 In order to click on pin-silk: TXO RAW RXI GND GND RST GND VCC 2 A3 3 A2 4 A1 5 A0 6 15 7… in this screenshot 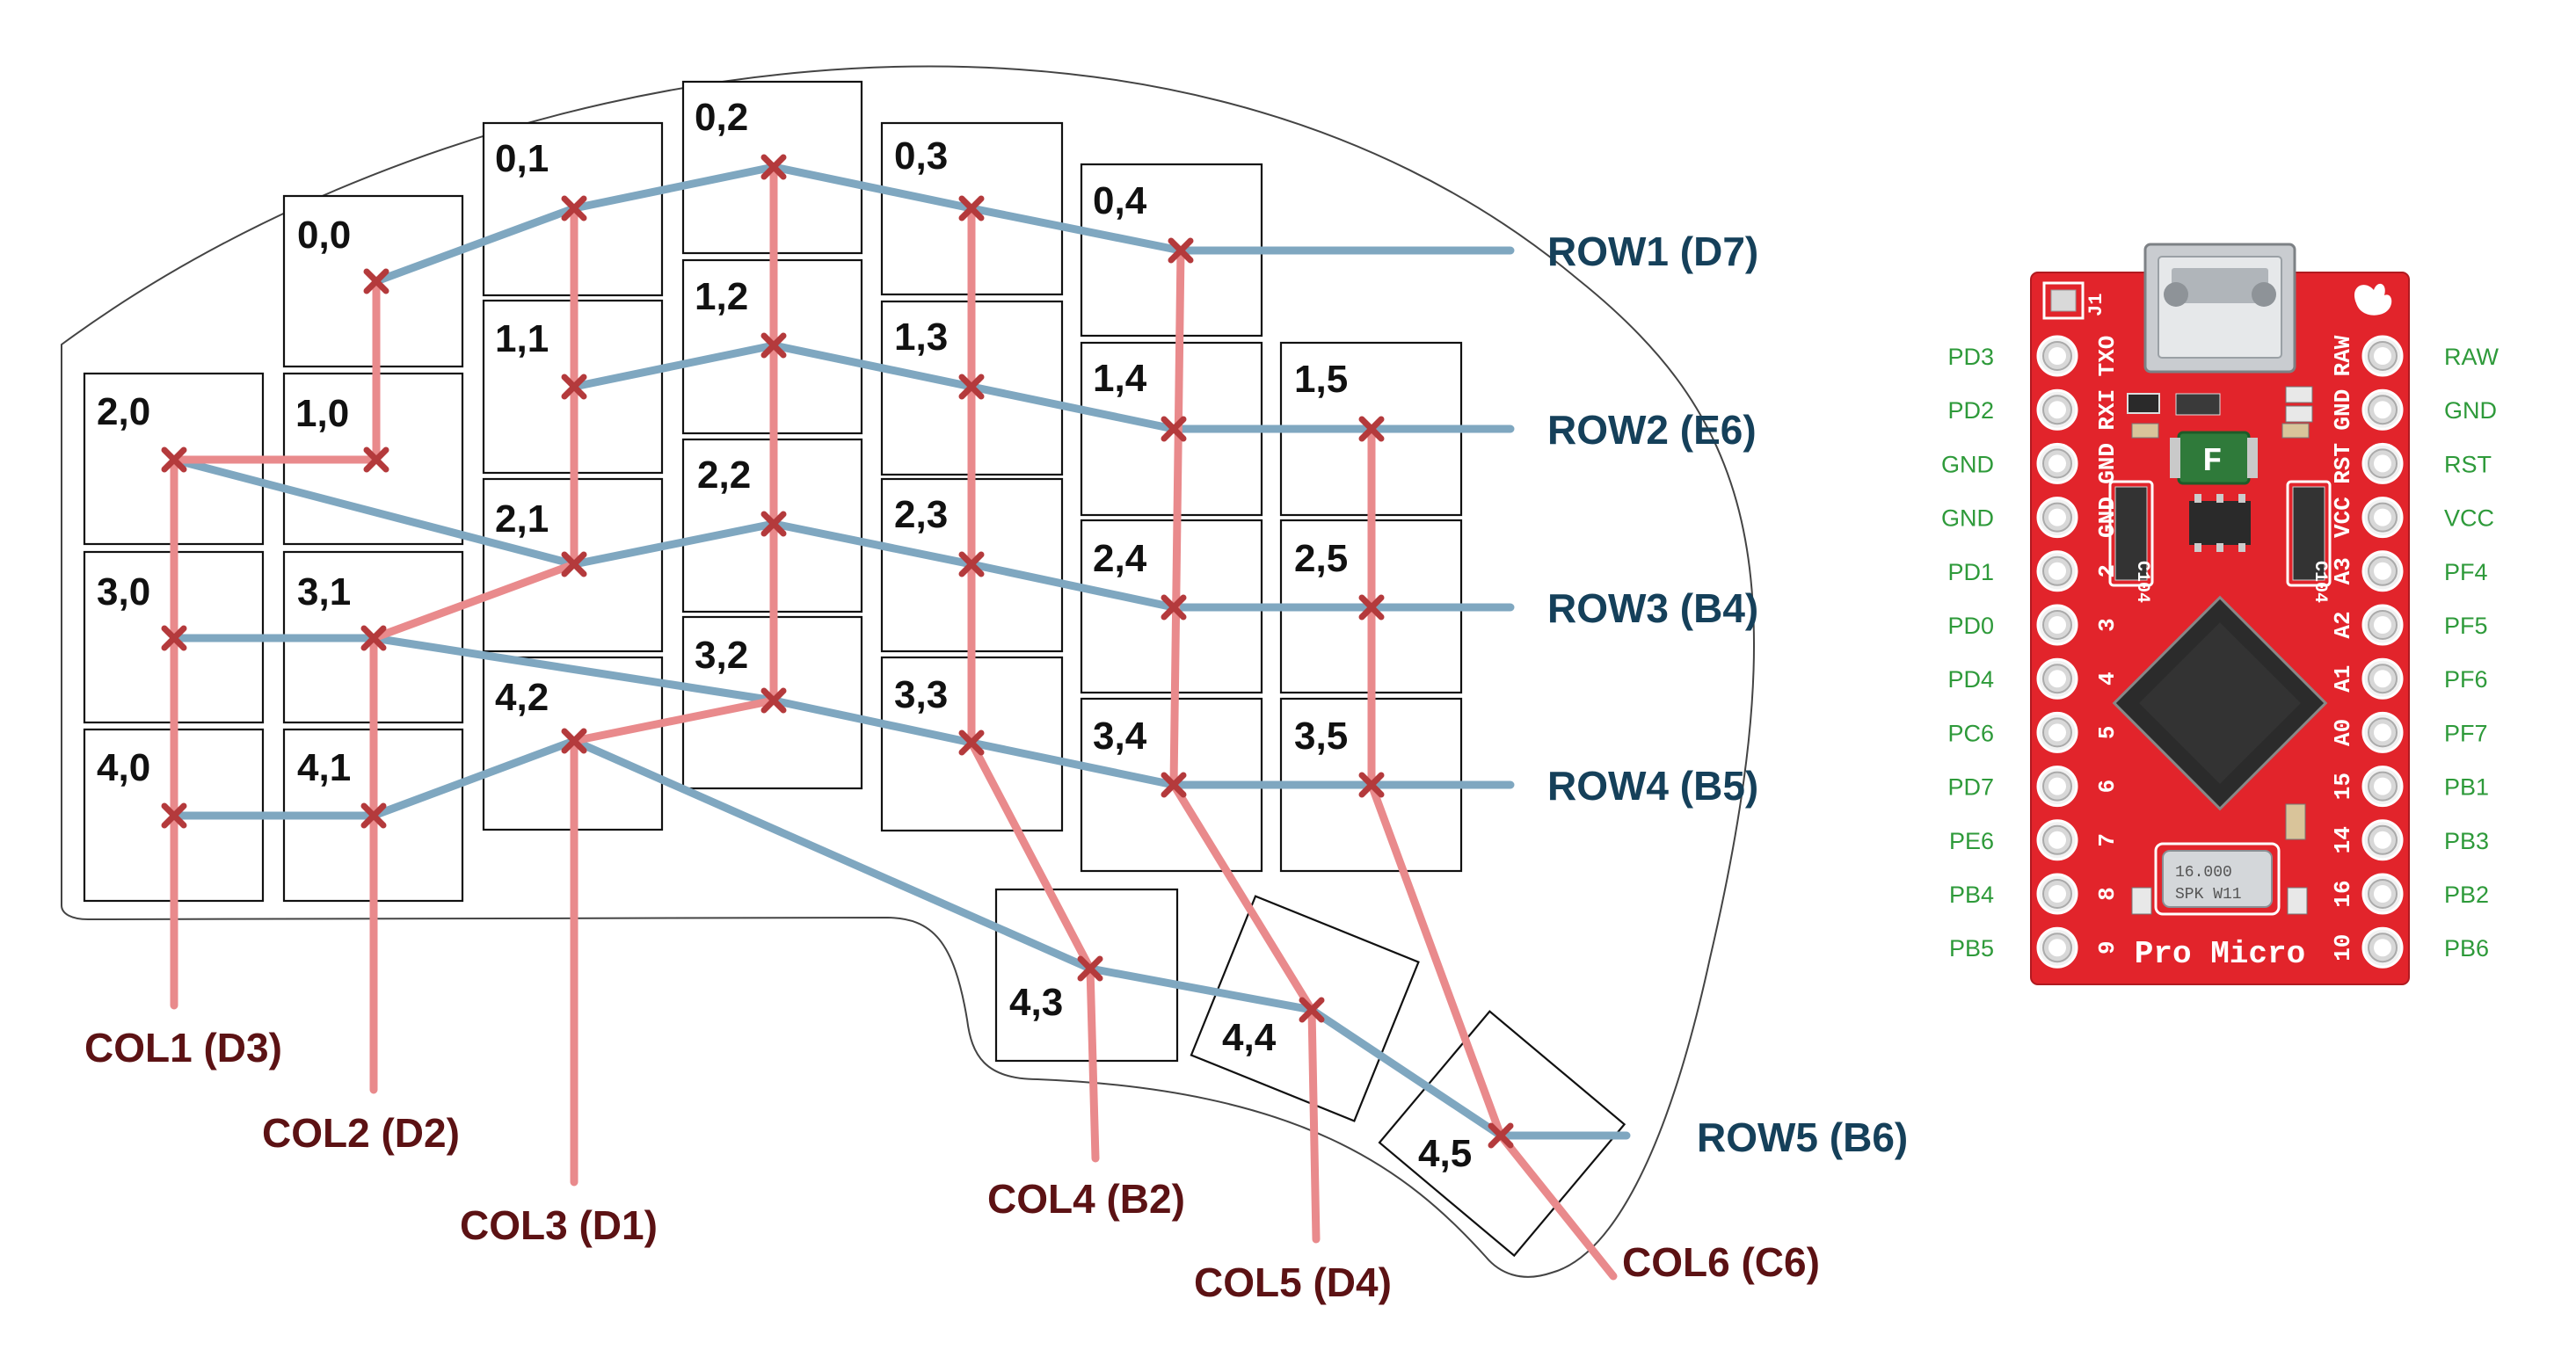, I will do `click(2225, 648)`.